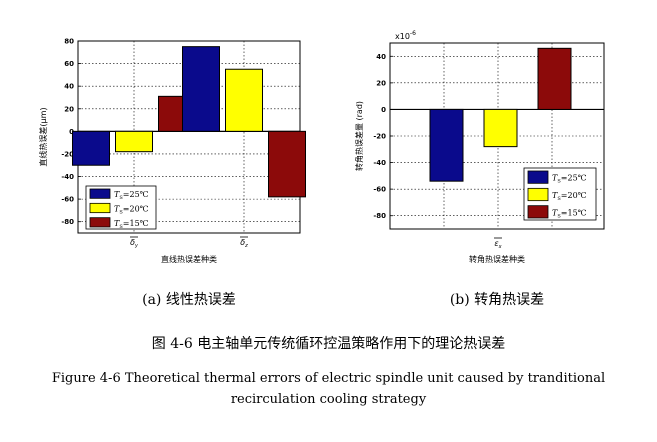  I want to click on y-tick-label: 80, so click(69, 42).